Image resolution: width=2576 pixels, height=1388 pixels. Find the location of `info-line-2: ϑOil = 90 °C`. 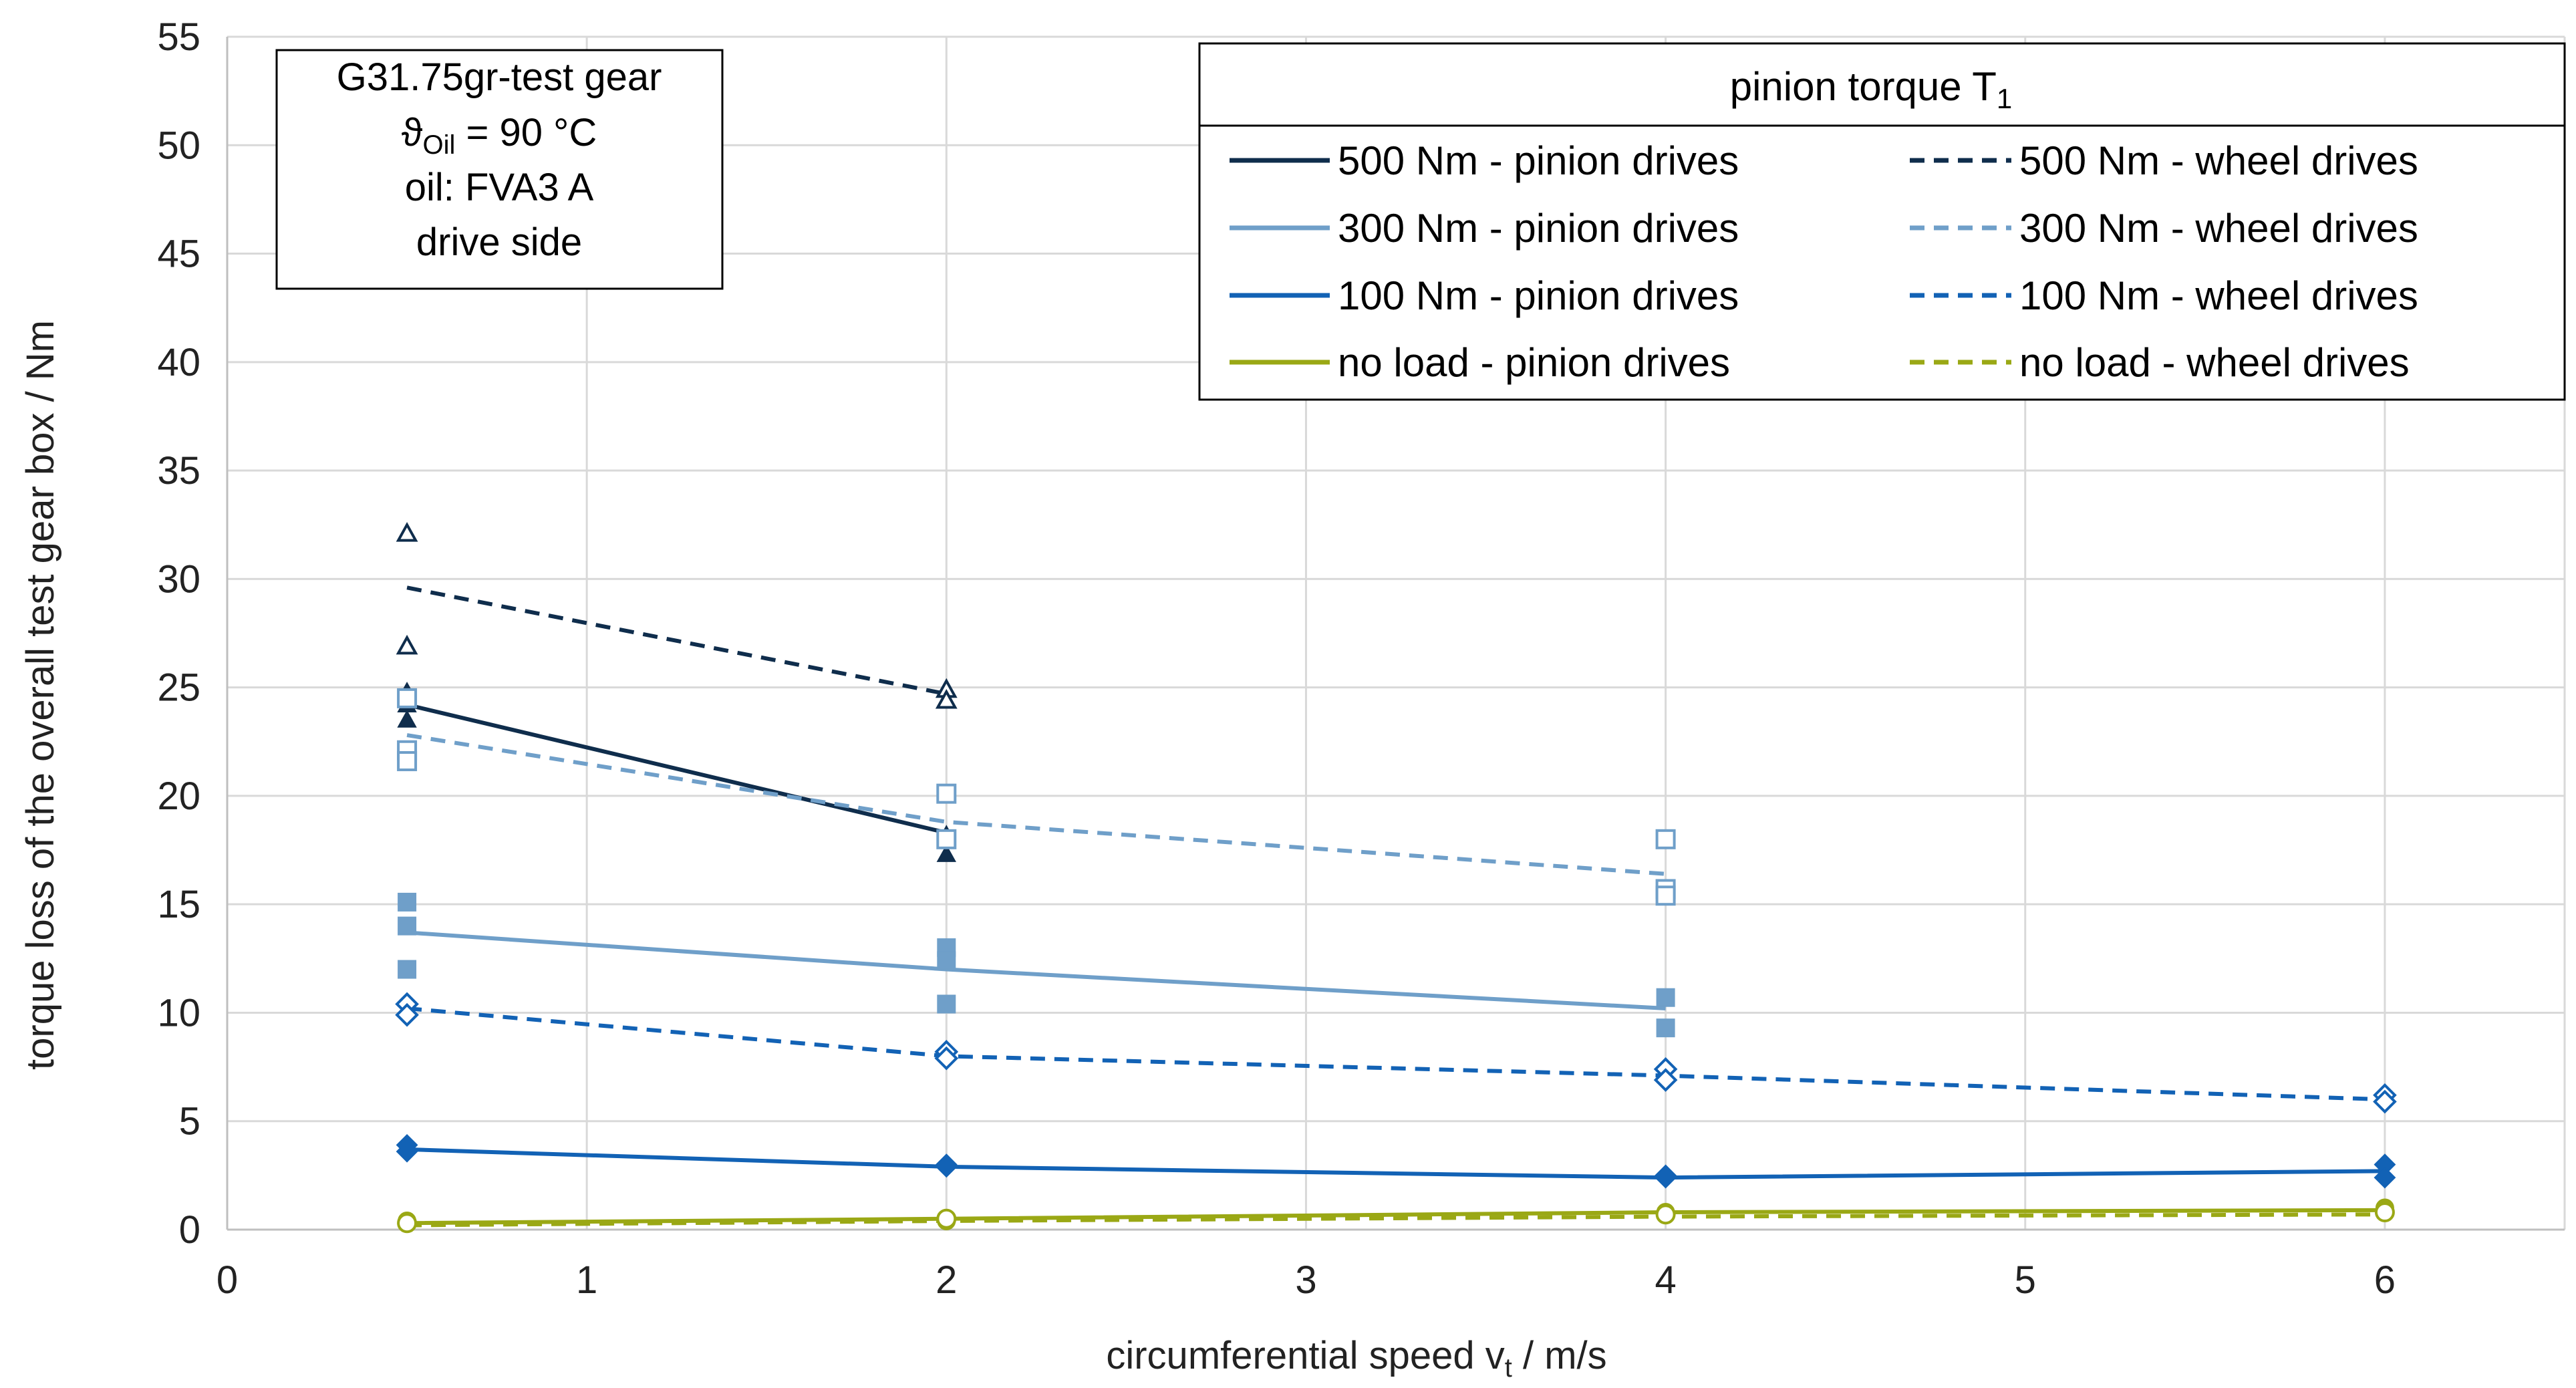

info-line-2: ϑOil = 90 °C is located at coordinates (499, 135).